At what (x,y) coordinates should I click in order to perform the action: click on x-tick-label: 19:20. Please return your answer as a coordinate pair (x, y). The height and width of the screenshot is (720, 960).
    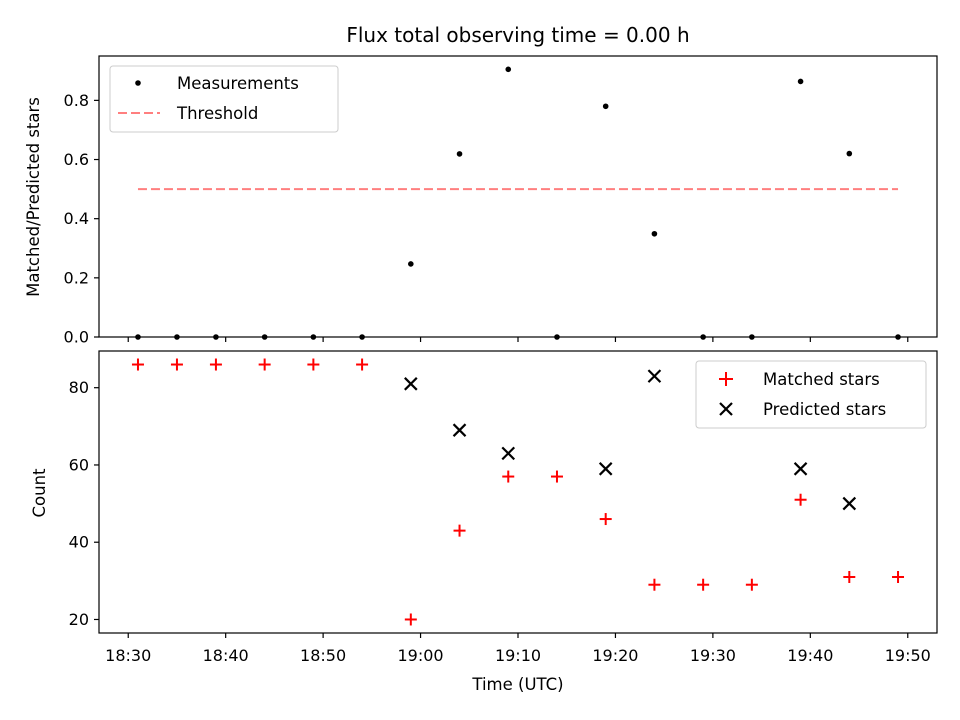
    Looking at the image, I should click on (615, 655).